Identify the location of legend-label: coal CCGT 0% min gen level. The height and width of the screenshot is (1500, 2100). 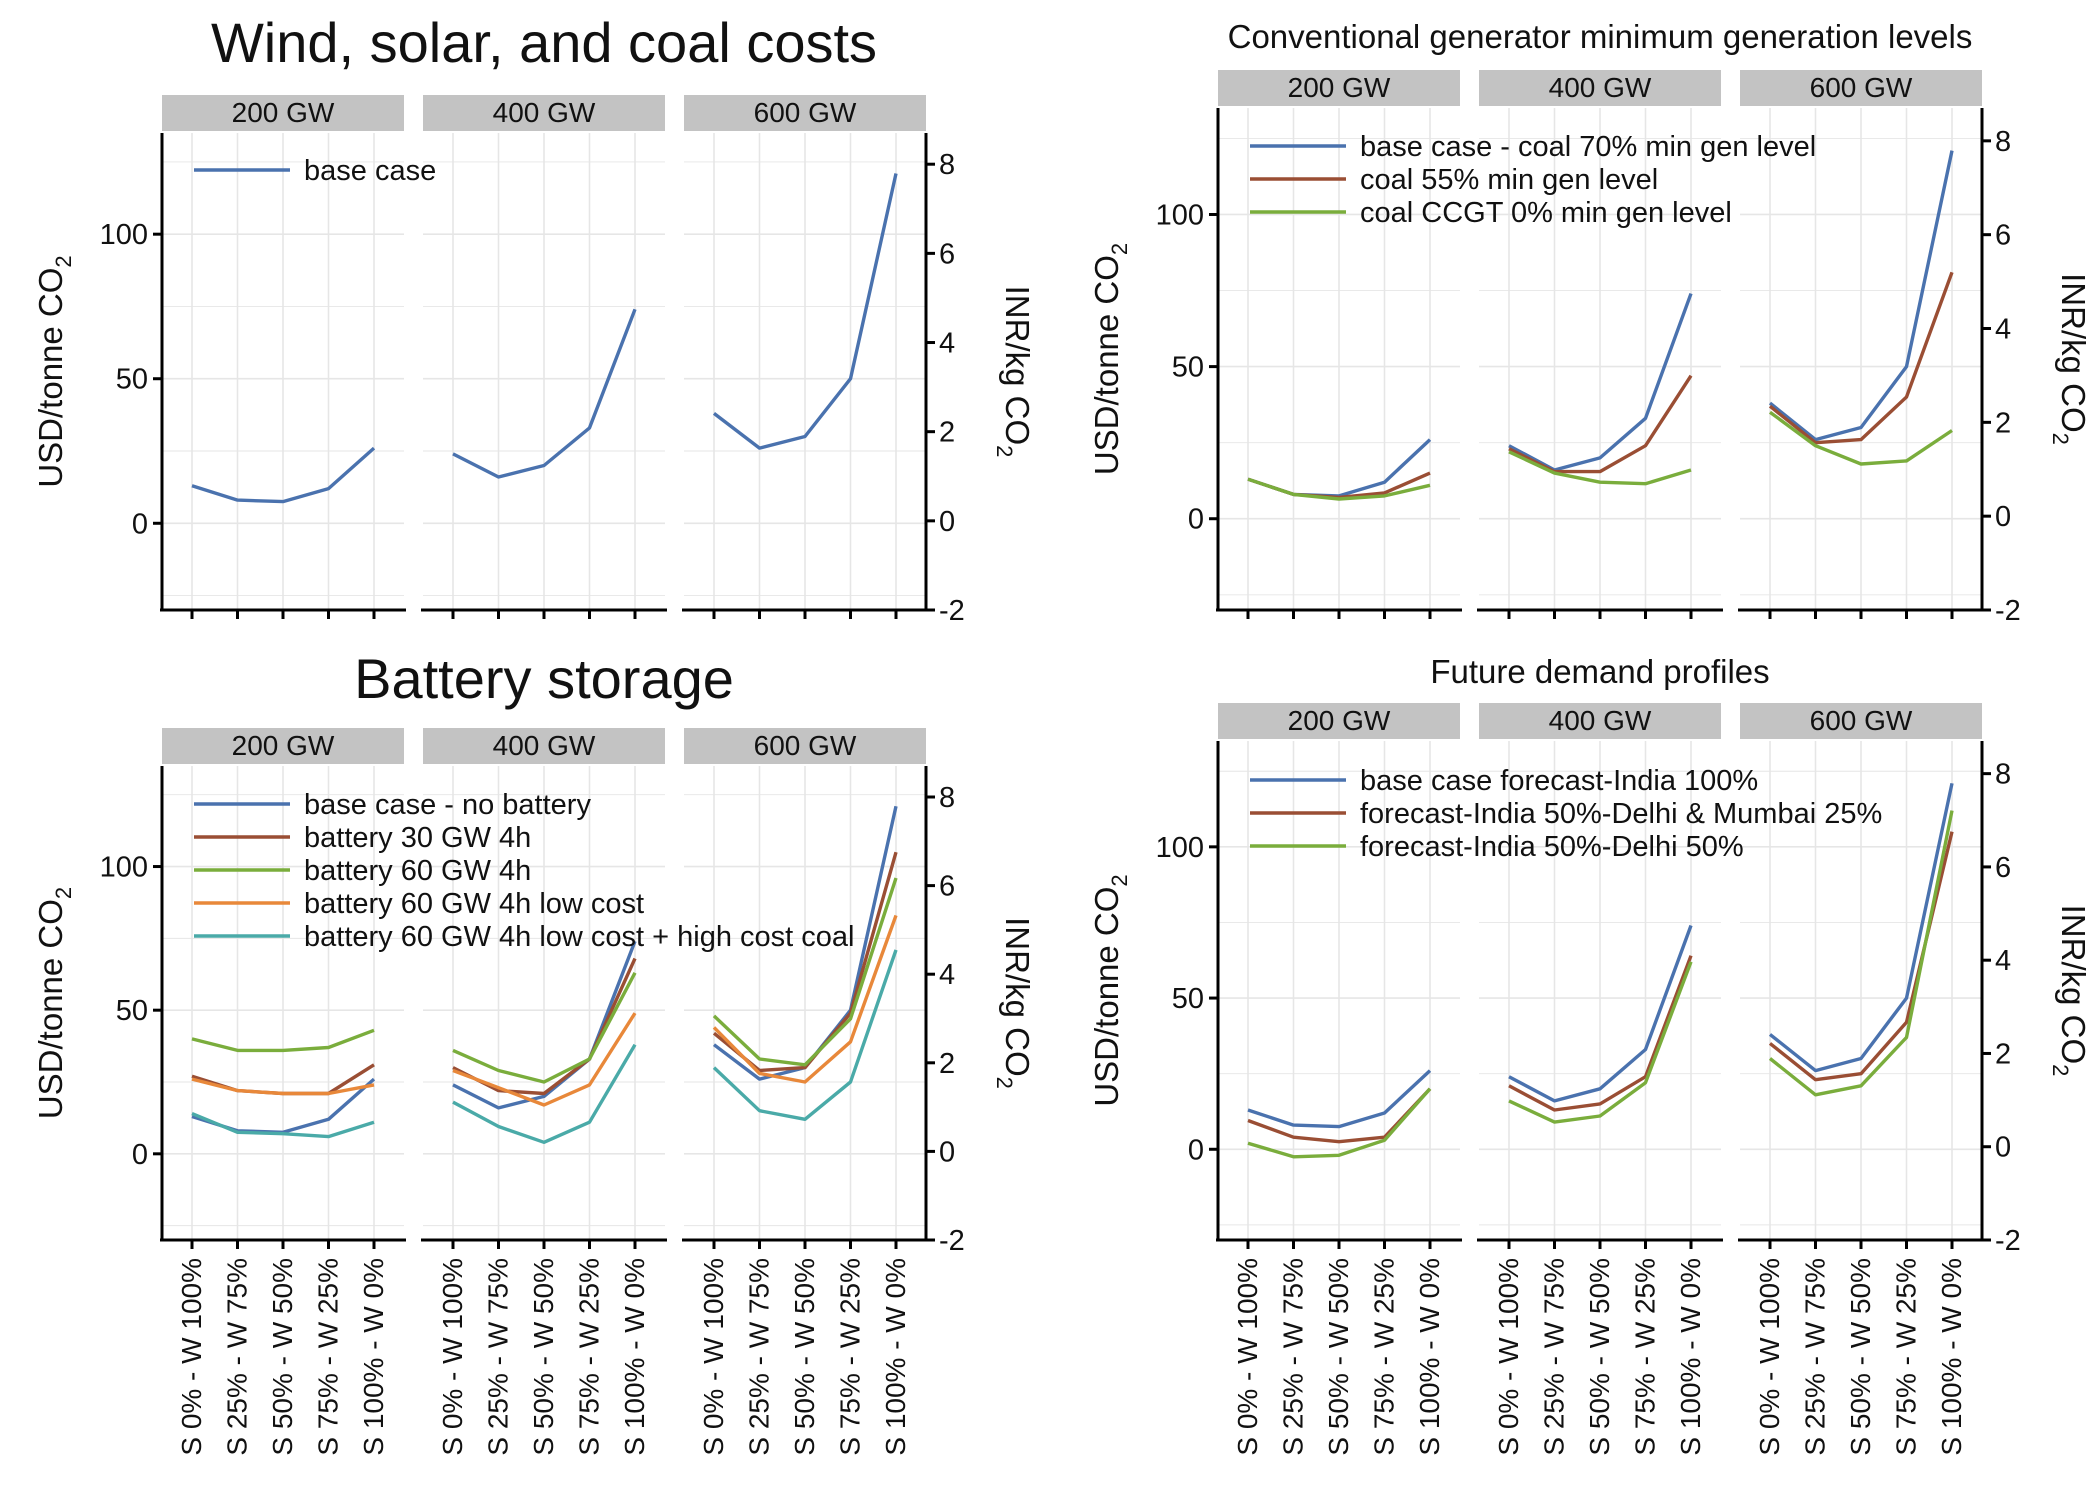
(1546, 213).